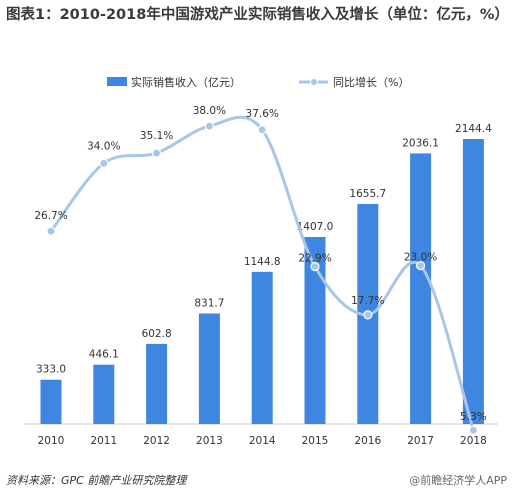 The height and width of the screenshot is (497, 513). Describe the element at coordinates (209, 126) in the screenshot. I see `growth-point-2013` at that location.